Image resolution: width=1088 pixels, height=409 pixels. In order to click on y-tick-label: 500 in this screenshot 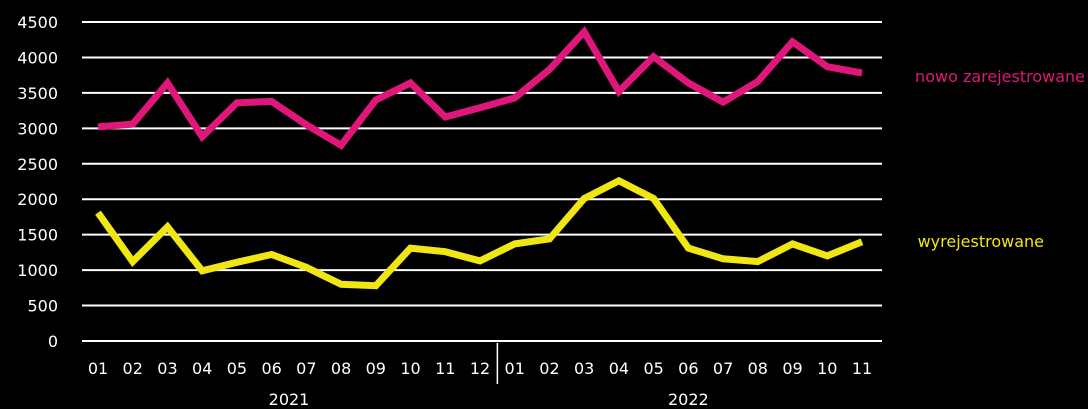, I will do `click(42, 306)`.